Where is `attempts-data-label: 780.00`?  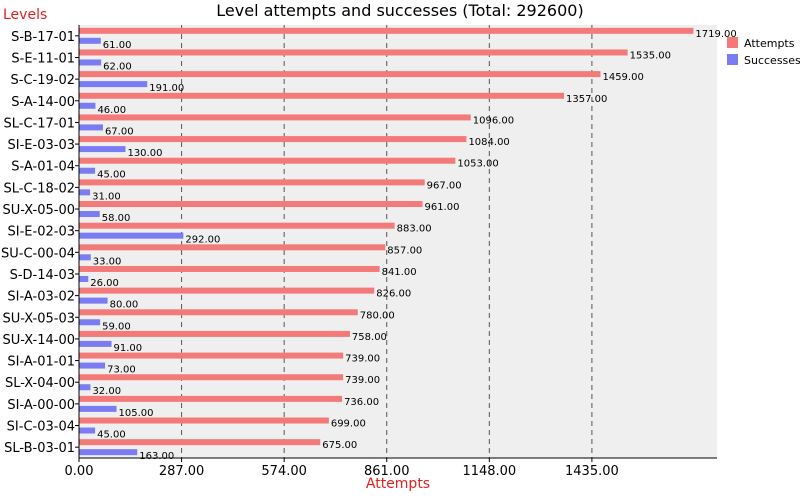 attempts-data-label: 780.00 is located at coordinates (377, 315).